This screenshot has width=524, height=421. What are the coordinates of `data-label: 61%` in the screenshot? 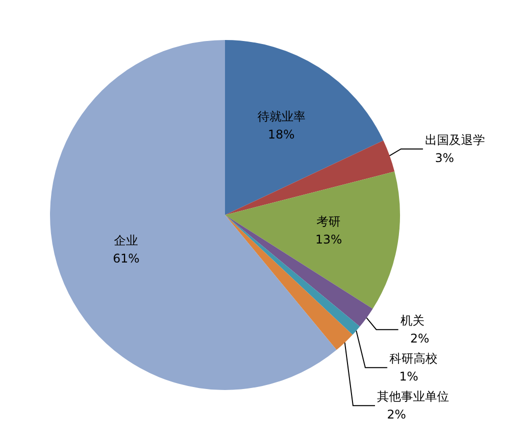 It's located at (126, 259).